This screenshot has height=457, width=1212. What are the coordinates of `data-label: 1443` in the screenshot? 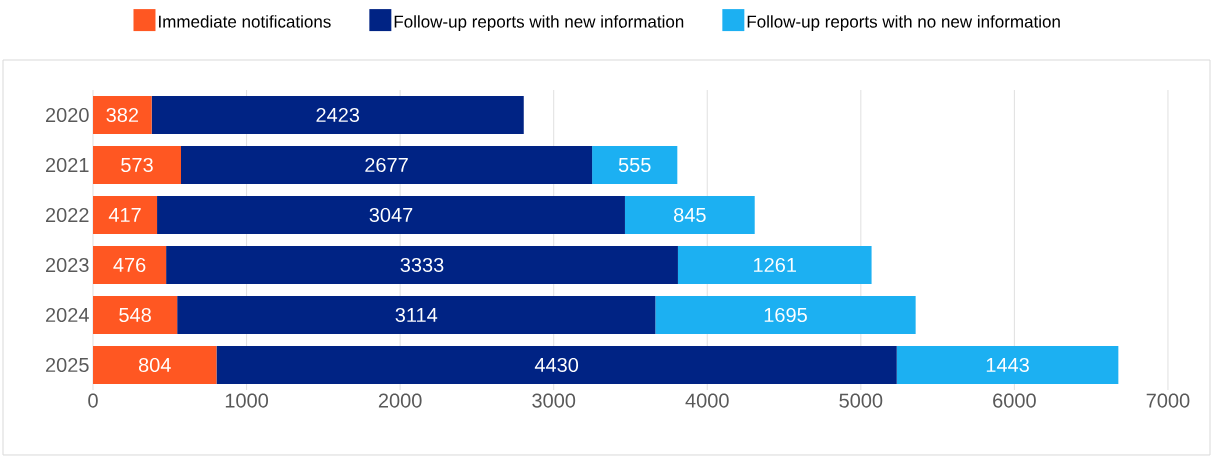 It's located at (1007, 365).